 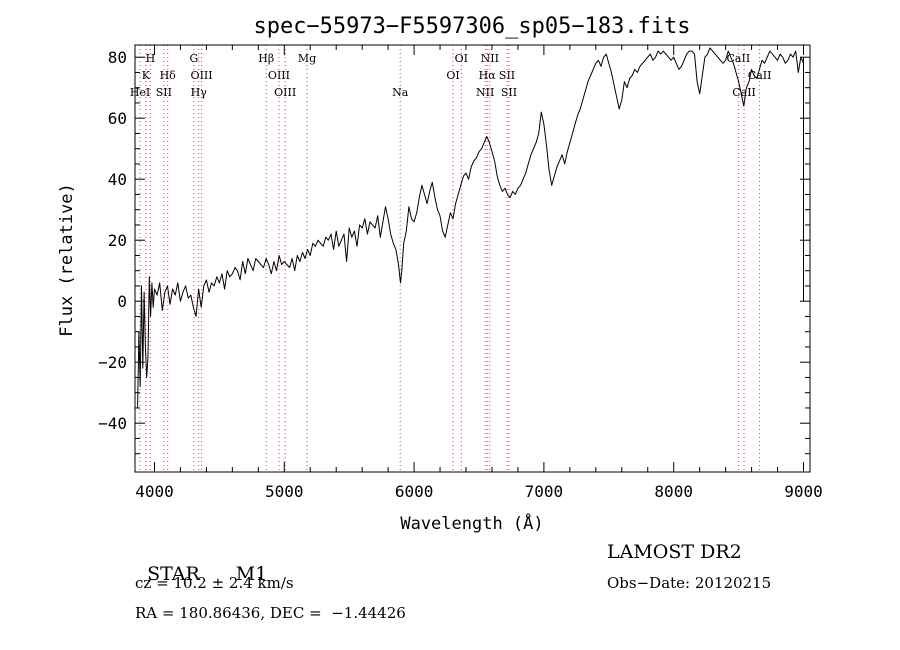 I want to click on line-marker-label-20: CaII, so click(x=739, y=58).